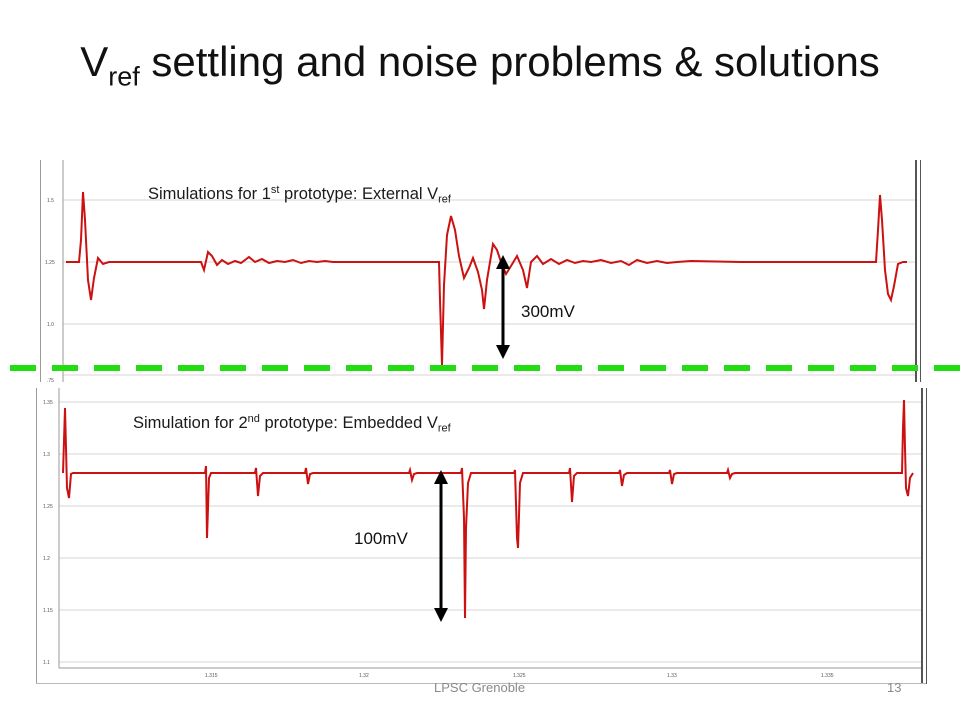  Describe the element at coordinates (441, 546) in the screenshot. I see `bottom-amplitude-arrow` at that location.